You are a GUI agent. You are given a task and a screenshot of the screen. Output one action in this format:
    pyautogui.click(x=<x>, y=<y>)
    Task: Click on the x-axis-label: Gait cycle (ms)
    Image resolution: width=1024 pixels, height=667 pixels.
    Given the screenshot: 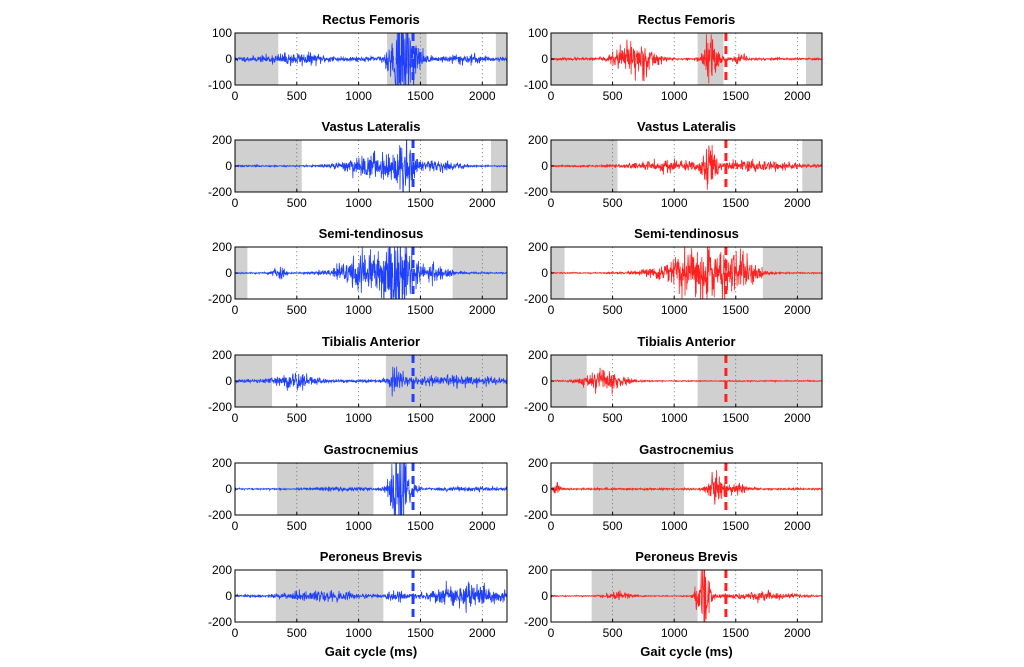 What is the action you would take?
    pyautogui.click(x=686, y=651)
    